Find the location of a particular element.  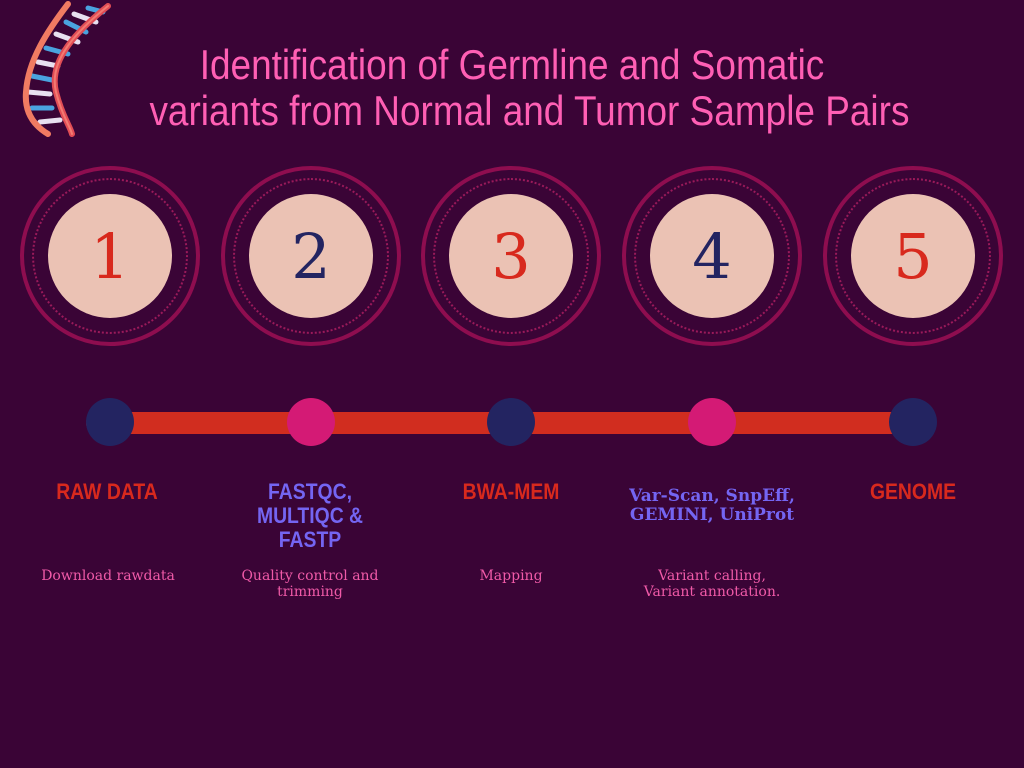

step-3-outer-ring is located at coordinates (511, 256).